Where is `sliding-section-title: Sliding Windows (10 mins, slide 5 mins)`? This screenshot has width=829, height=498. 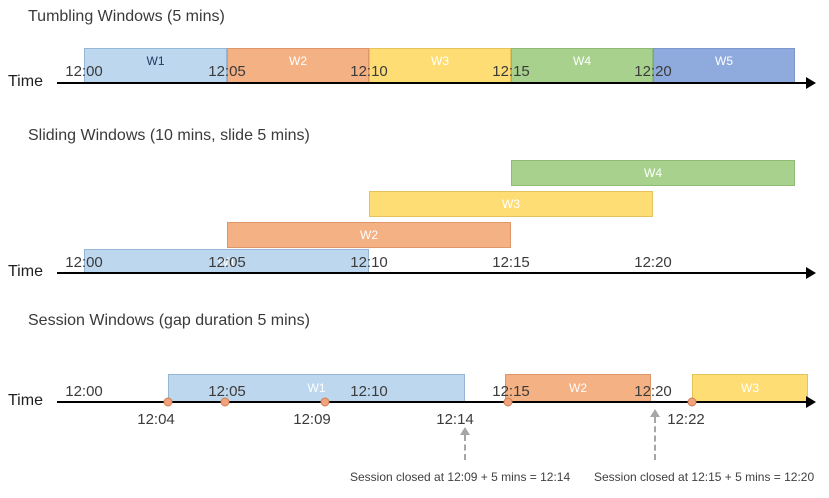 sliding-section-title: Sliding Windows (10 mins, slide 5 mins) is located at coordinates (169, 135).